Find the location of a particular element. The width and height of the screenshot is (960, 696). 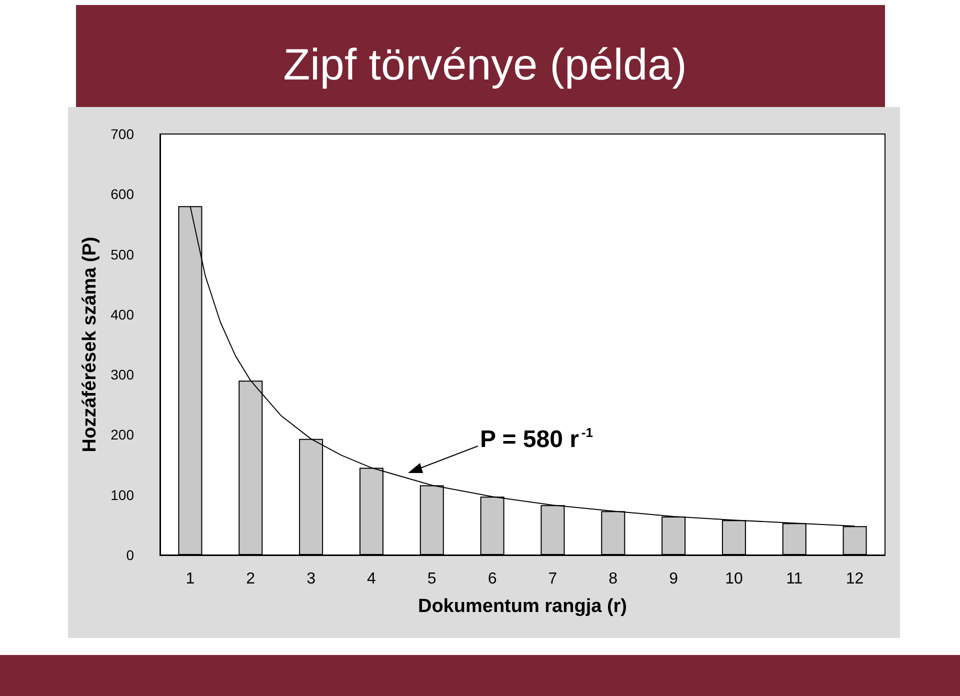

y-tick-label: 700 is located at coordinates (122, 134).